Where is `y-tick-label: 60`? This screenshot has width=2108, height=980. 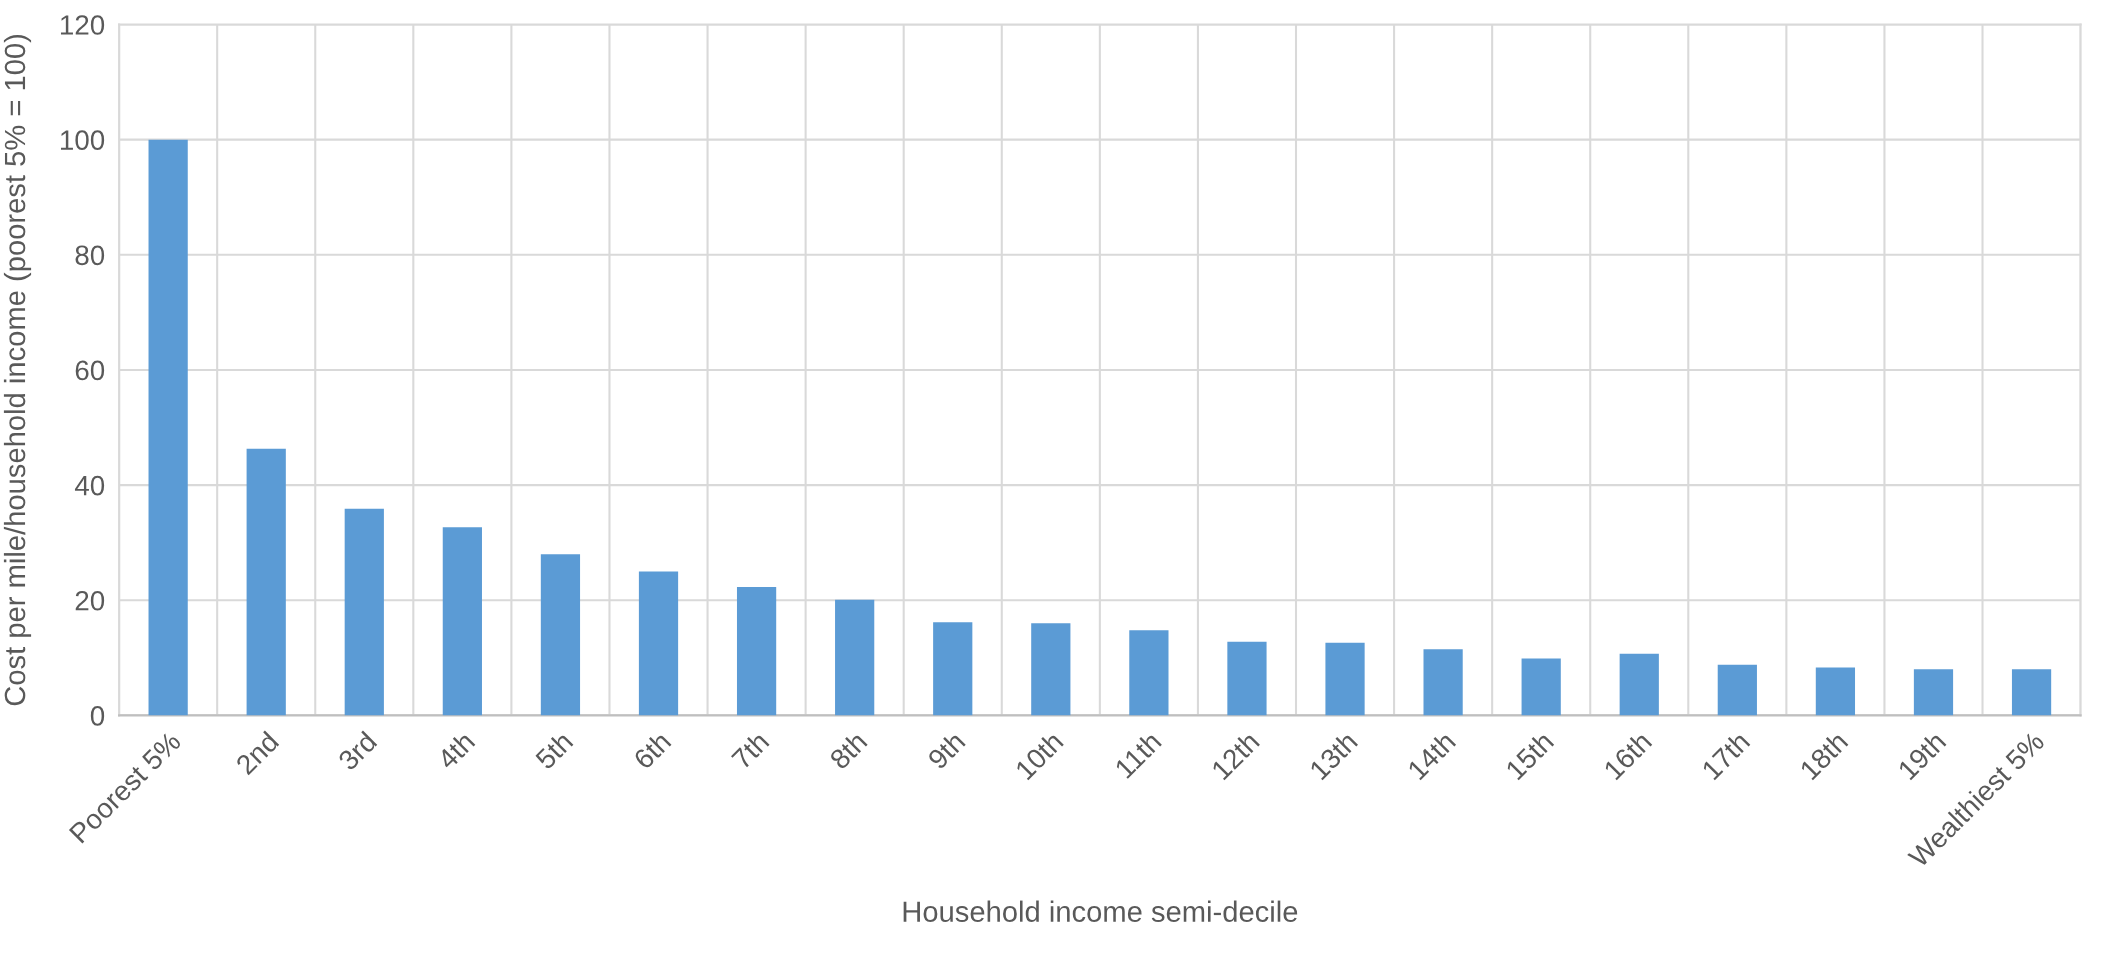 y-tick-label: 60 is located at coordinates (90, 370).